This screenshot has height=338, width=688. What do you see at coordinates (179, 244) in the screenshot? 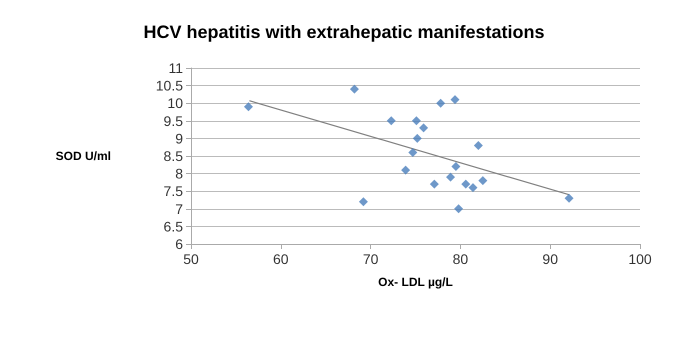
I see `y-tick-label: 6` at bounding box center [179, 244].